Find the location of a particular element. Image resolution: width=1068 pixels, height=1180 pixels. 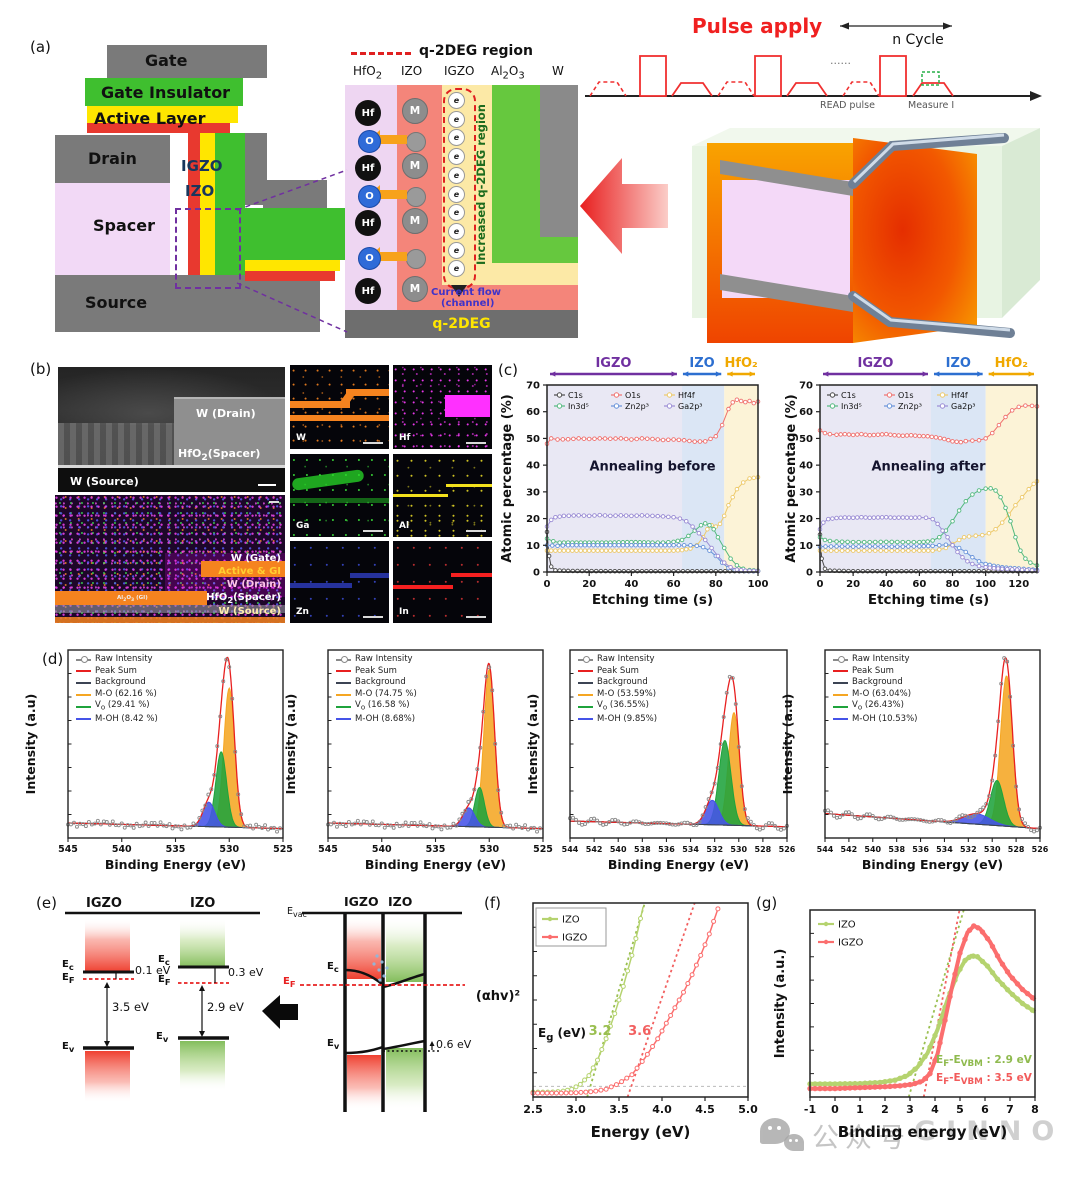

panel-d-label: (d) is located at coordinates (53, 659).